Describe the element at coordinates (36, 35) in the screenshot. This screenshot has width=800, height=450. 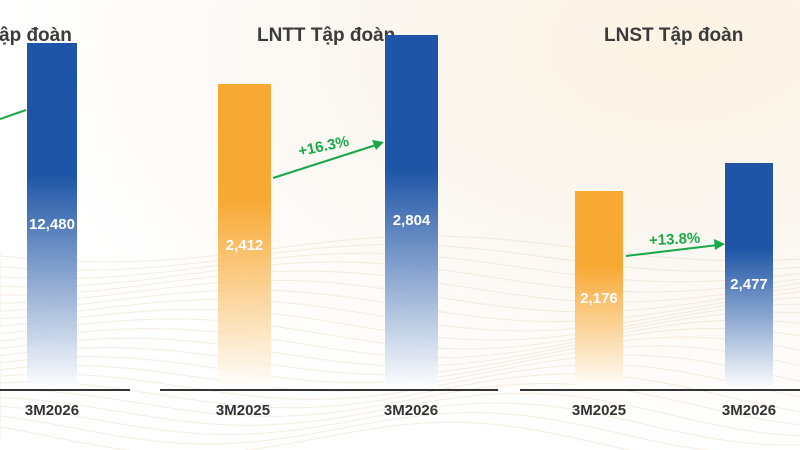
I see `chart-title: ập đoàn` at that location.